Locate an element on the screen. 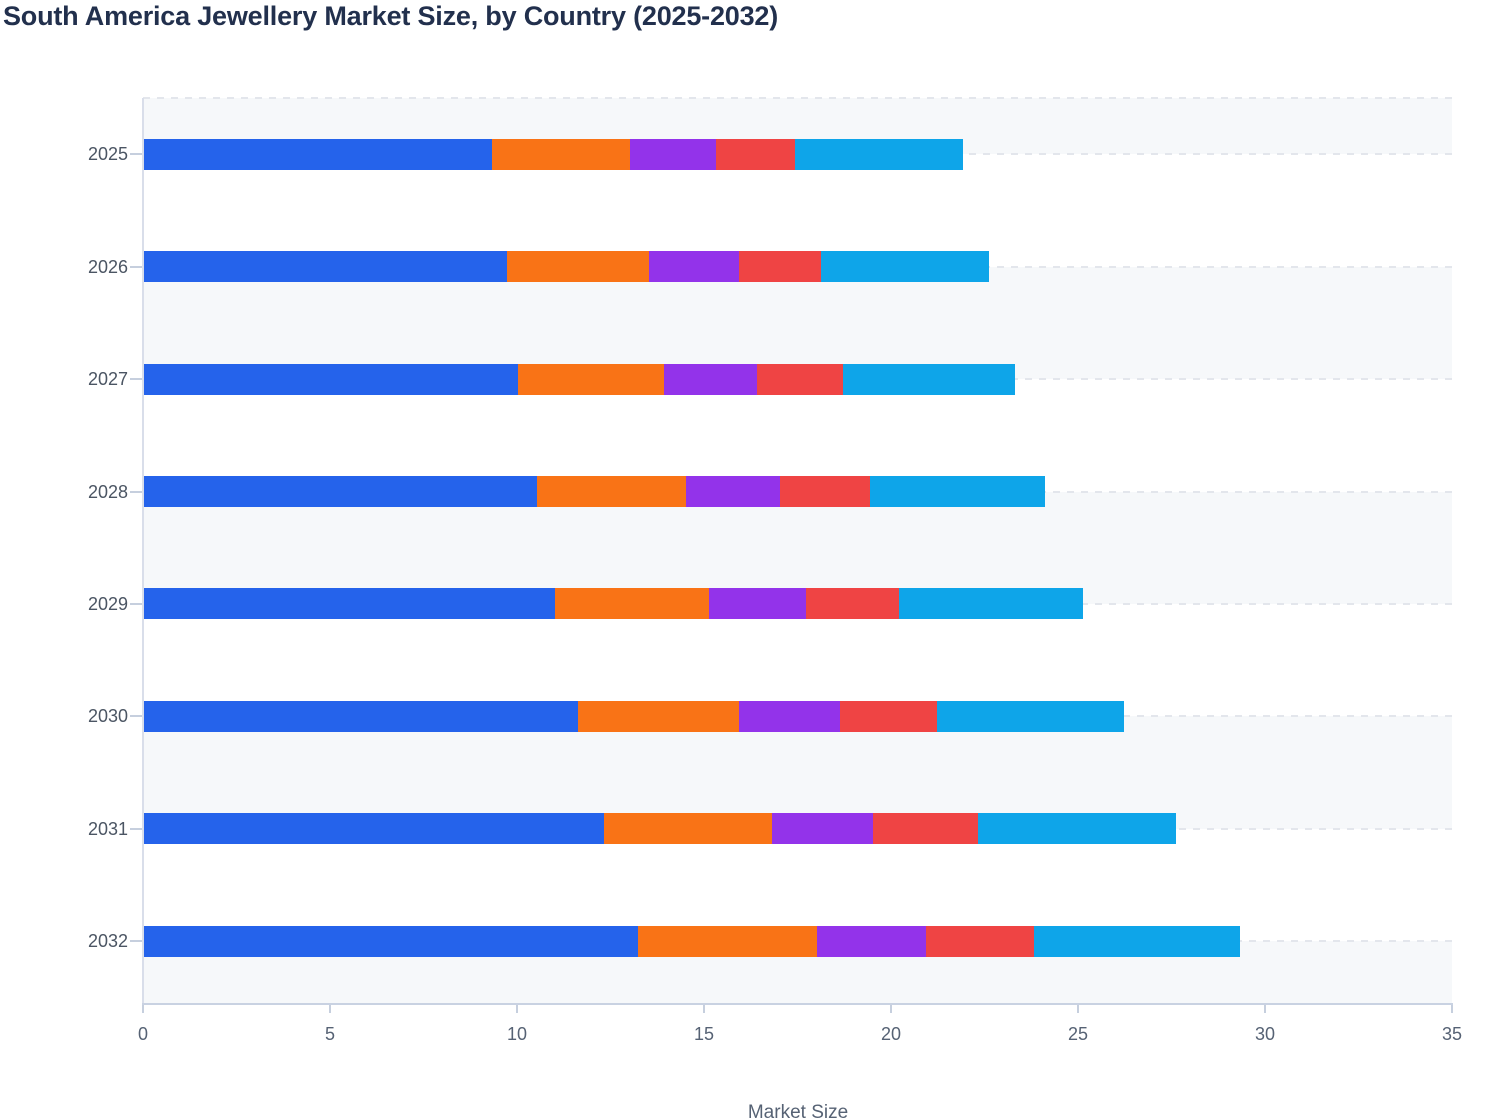 This screenshot has width=1508, height=1120. bar-segment-2025-segment-3-purple is located at coordinates (673, 154).